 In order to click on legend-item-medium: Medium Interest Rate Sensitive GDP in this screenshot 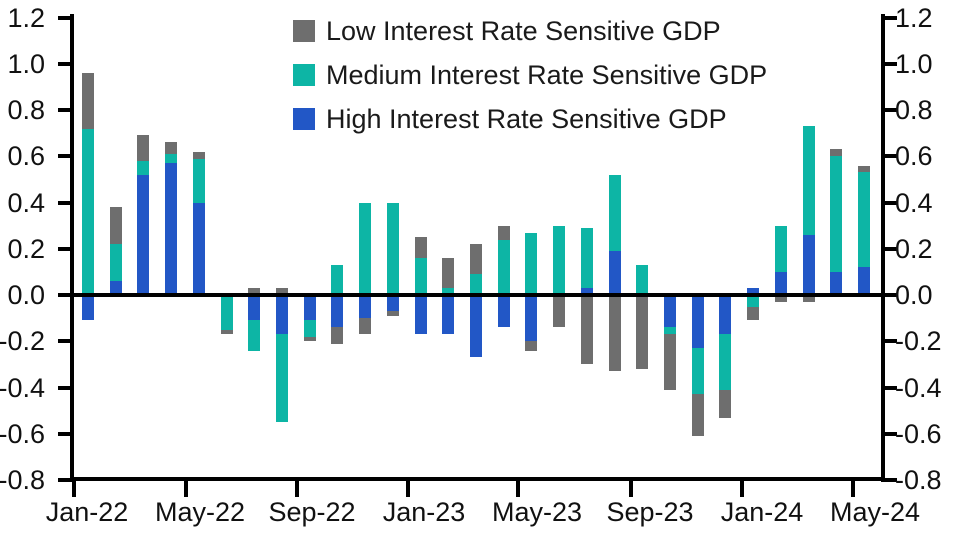, I will do `click(530, 75)`.